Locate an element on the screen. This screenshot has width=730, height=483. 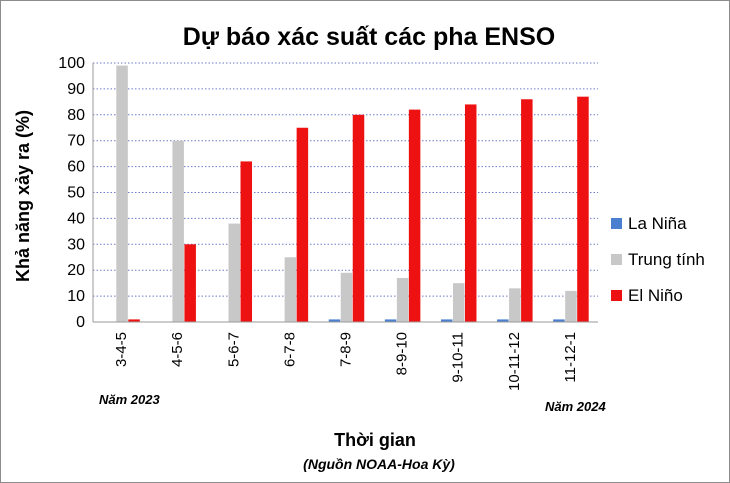
y-tick-label: 0 is located at coordinates (80, 322).